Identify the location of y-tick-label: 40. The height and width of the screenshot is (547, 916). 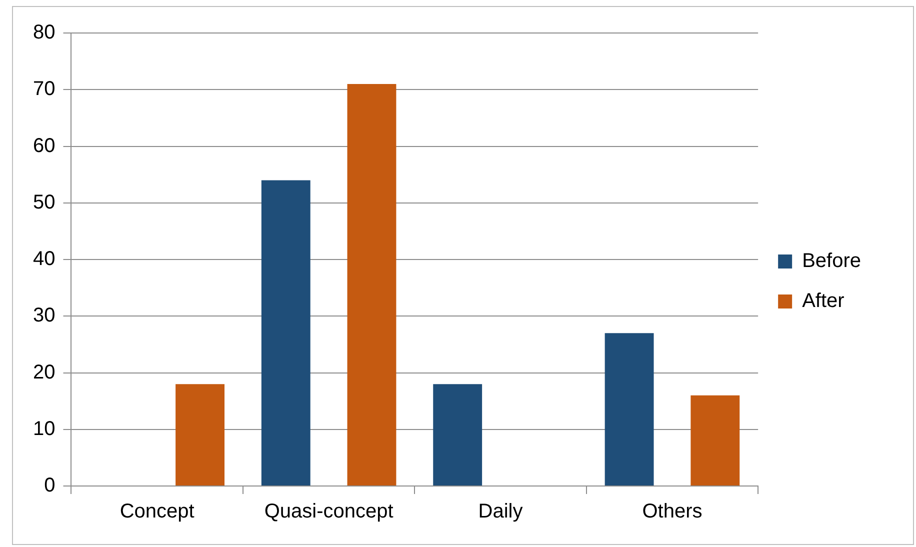
(44, 259).